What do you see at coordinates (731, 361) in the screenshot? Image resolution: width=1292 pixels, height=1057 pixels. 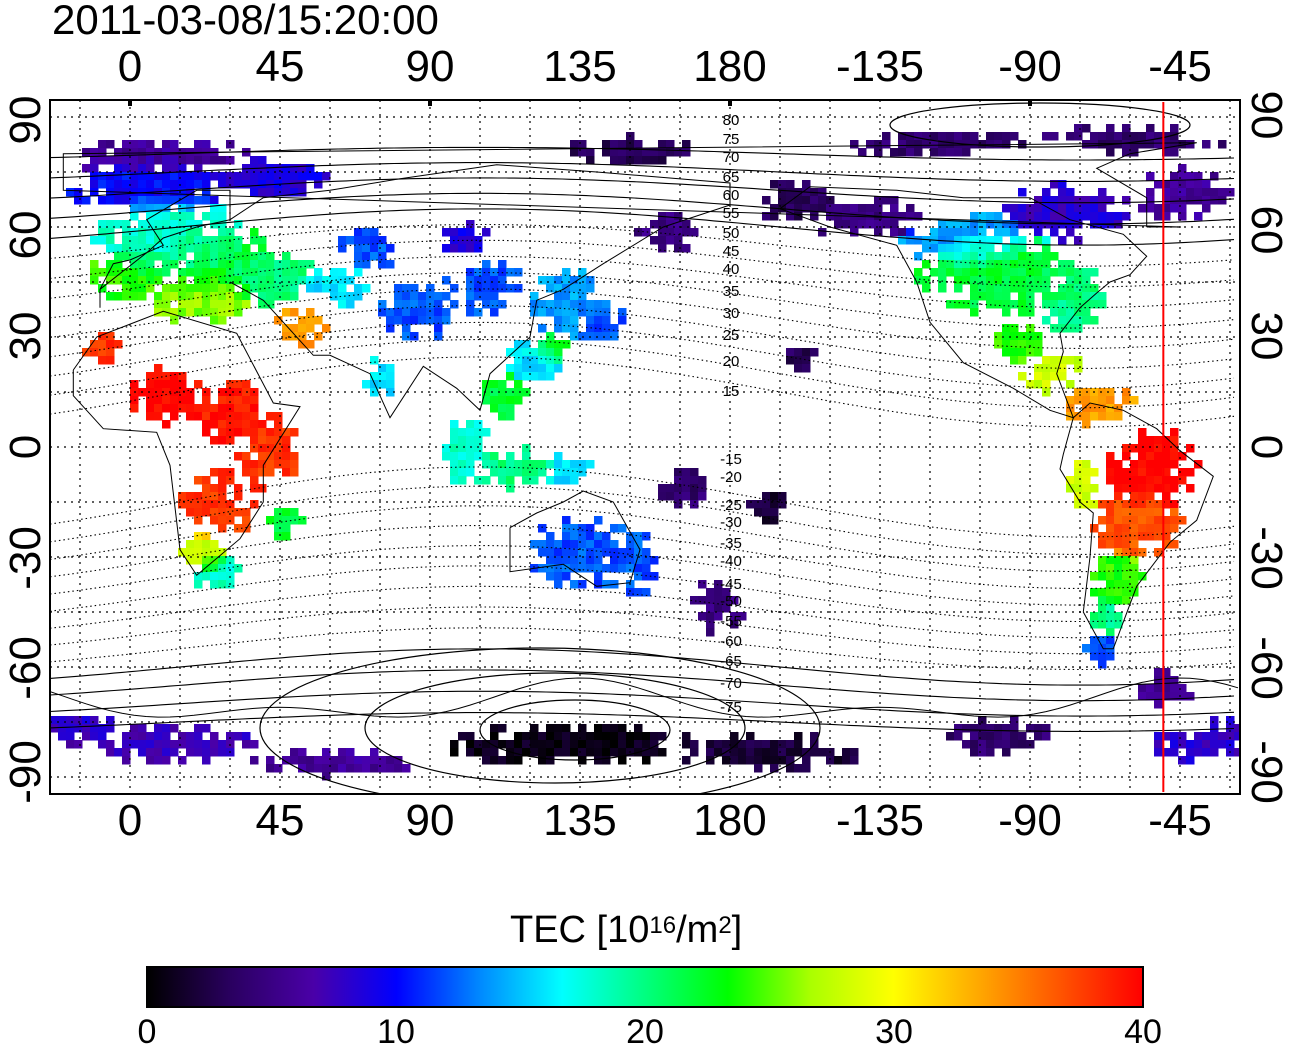 I see `magnetic-lat-label: 20` at bounding box center [731, 361].